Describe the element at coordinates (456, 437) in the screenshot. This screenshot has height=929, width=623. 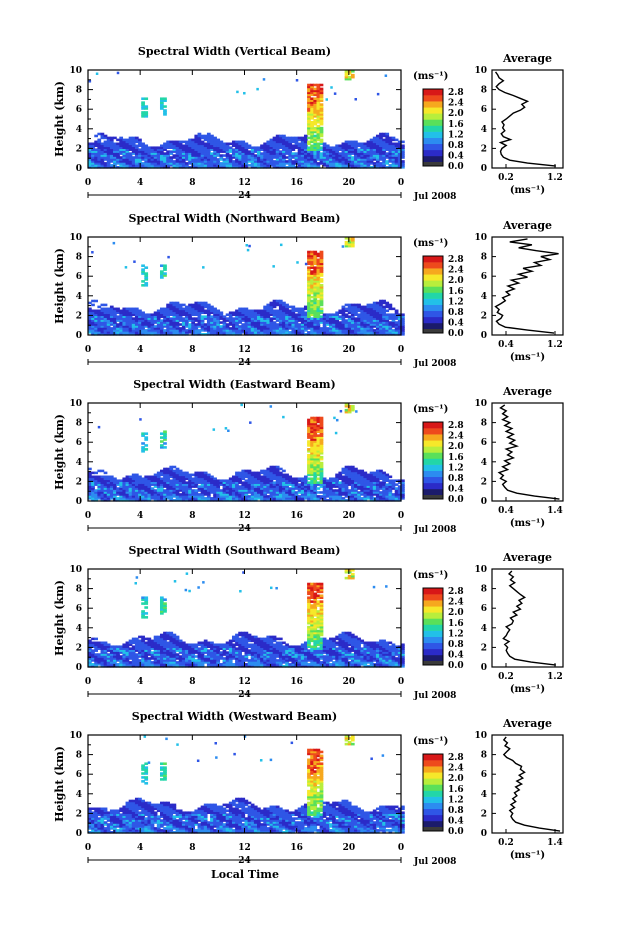
I see `colorbar-tick-label: 2.4` at that location.